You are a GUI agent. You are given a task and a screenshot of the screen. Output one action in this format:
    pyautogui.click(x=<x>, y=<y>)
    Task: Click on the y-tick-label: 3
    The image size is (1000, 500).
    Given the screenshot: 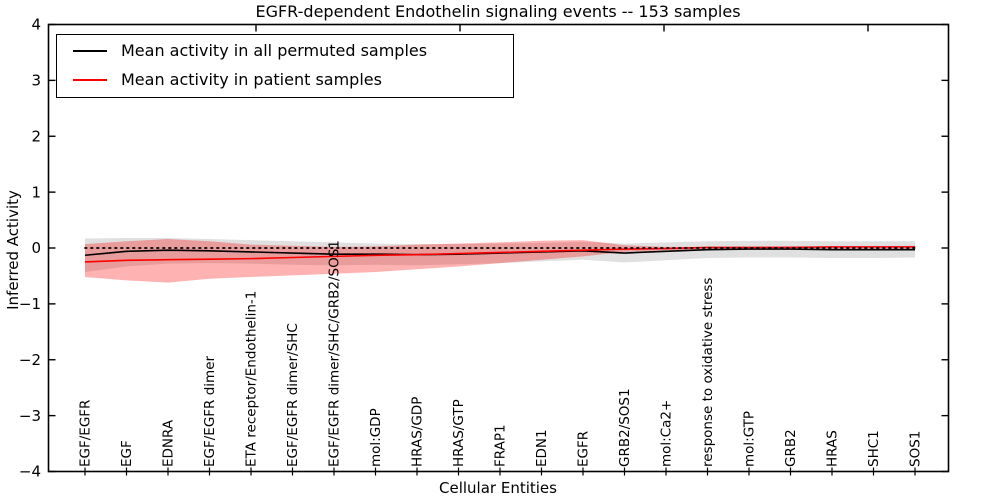 What is the action you would take?
    pyautogui.click(x=36, y=81)
    